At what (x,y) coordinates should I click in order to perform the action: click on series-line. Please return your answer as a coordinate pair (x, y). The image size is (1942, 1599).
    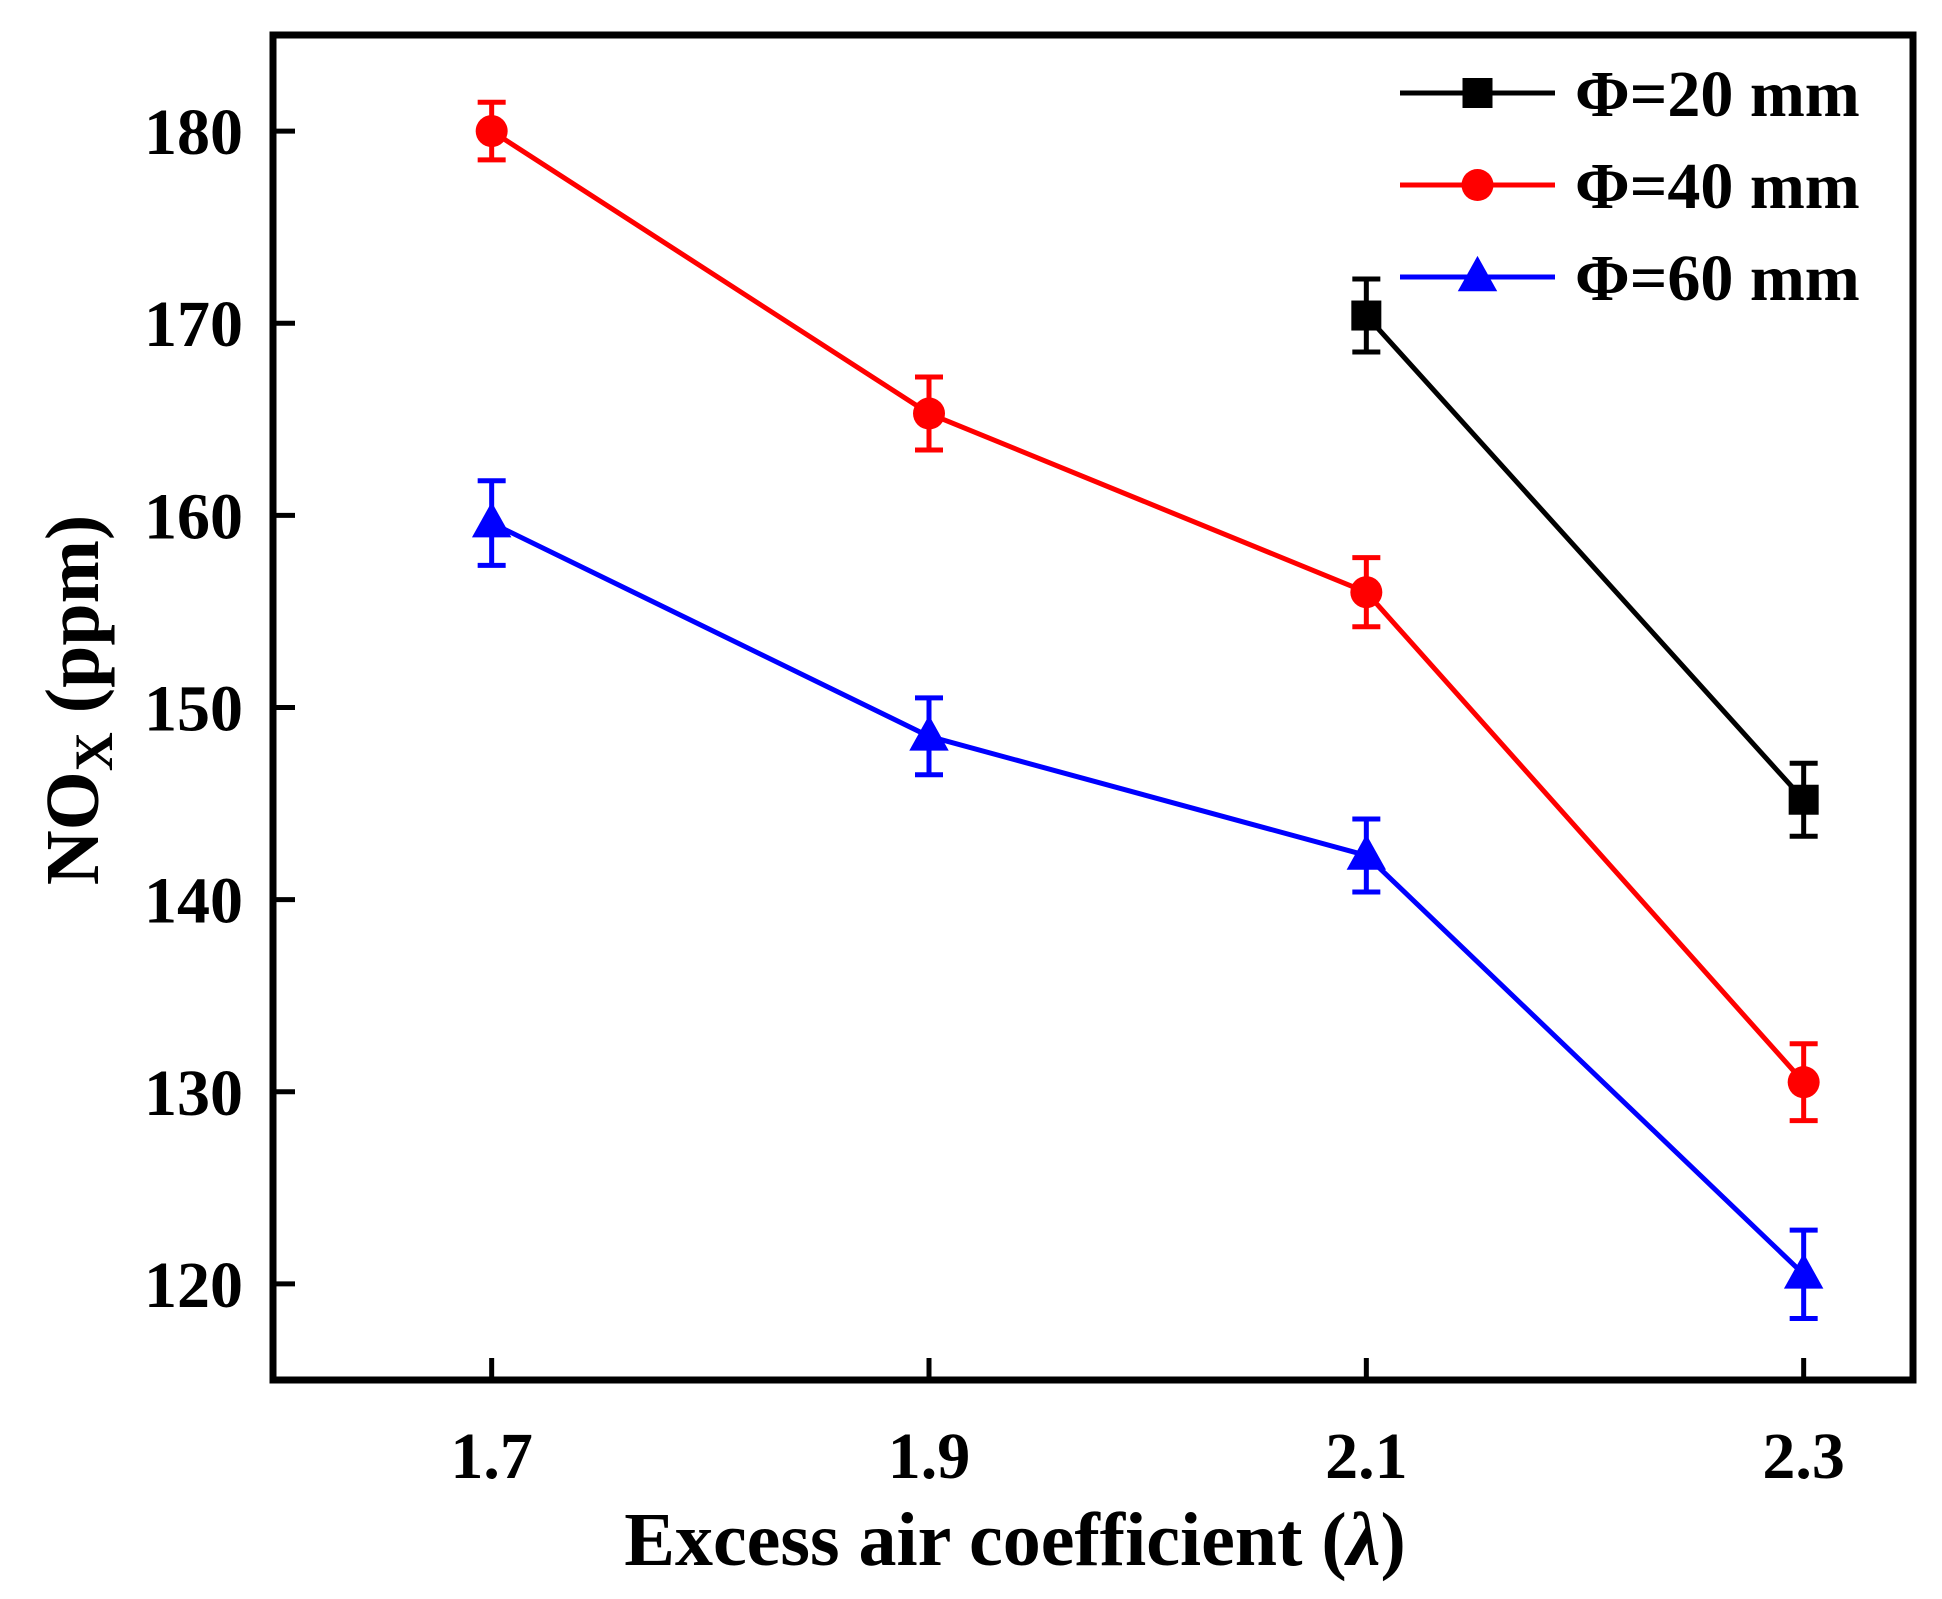
    Looking at the image, I should click on (1585, 557).